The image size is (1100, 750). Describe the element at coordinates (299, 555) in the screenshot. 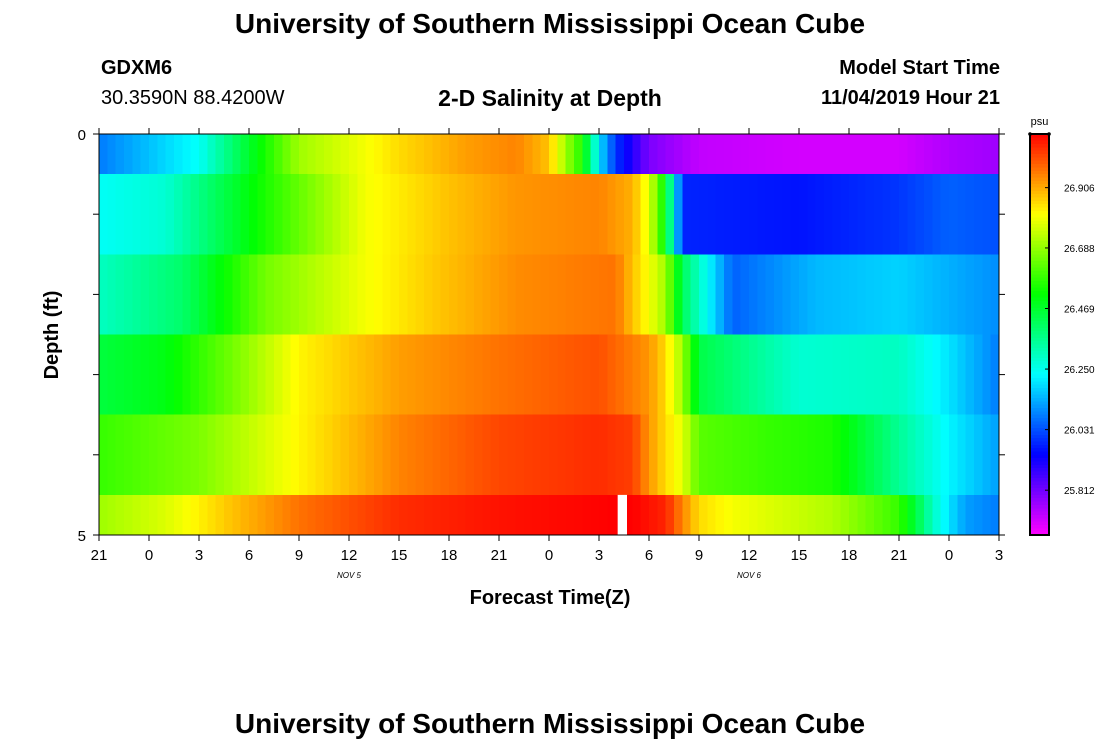

I see `x-tick-label: 9` at that location.